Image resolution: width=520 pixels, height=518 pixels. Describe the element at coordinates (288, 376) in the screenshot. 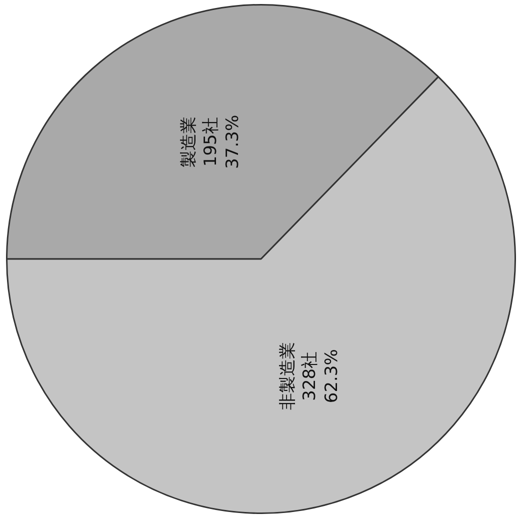

I see `slice-label: 非製造業` at that location.